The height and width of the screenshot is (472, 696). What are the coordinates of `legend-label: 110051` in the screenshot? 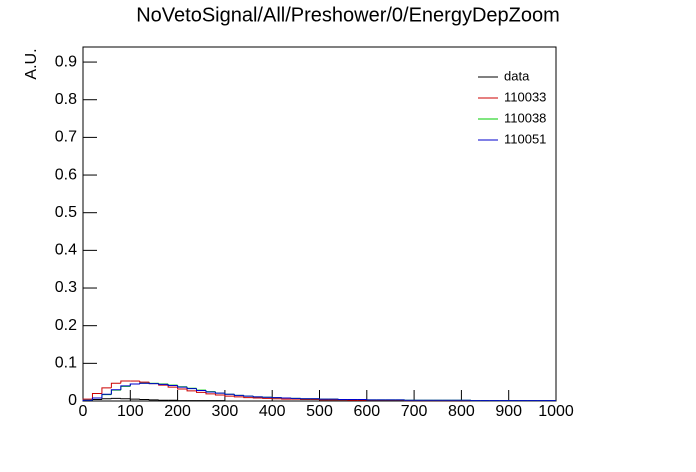 It's located at (525, 138).